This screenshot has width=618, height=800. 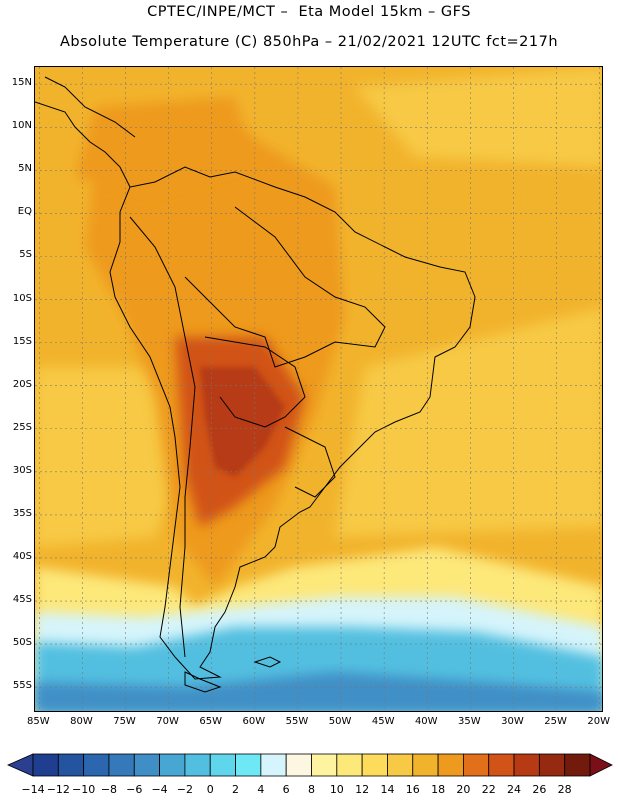 What do you see at coordinates (185, 789) in the screenshot?
I see `colorbar-label-6: −2` at bounding box center [185, 789].